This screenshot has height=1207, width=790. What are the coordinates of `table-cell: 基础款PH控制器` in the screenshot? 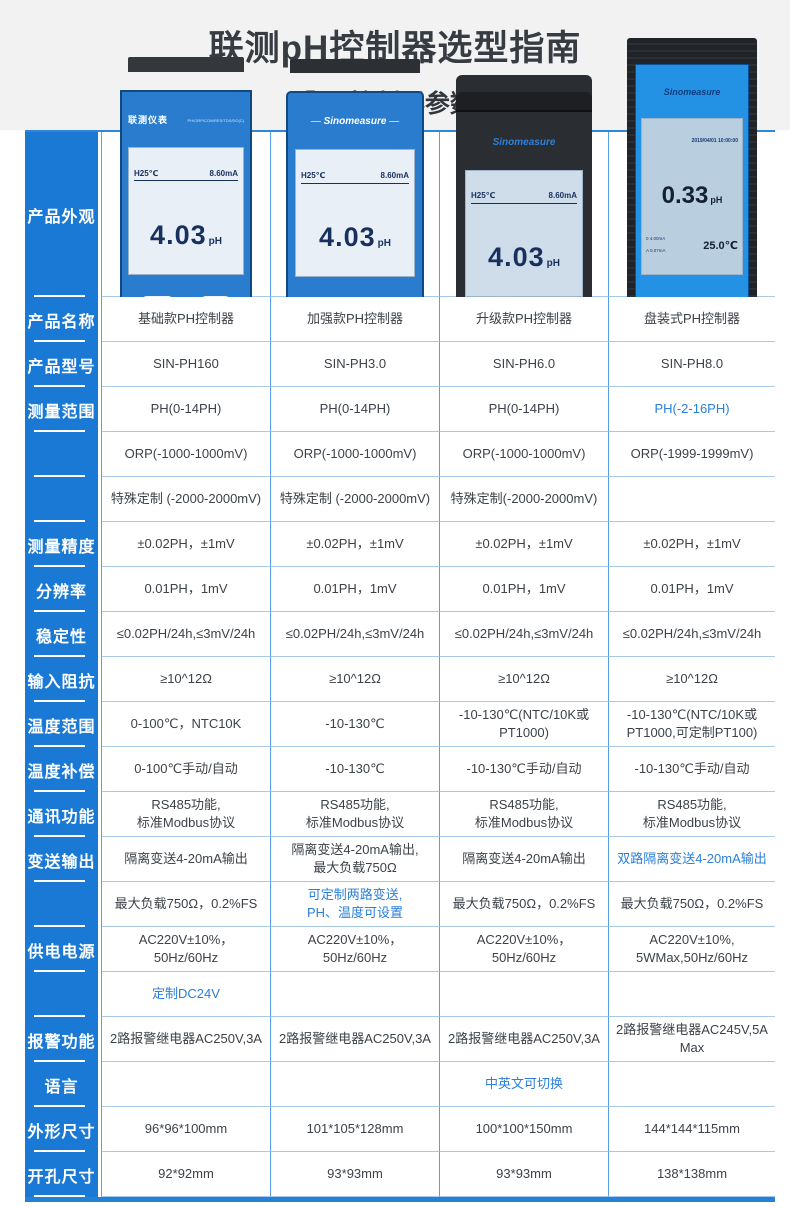 It's located at (185, 319).